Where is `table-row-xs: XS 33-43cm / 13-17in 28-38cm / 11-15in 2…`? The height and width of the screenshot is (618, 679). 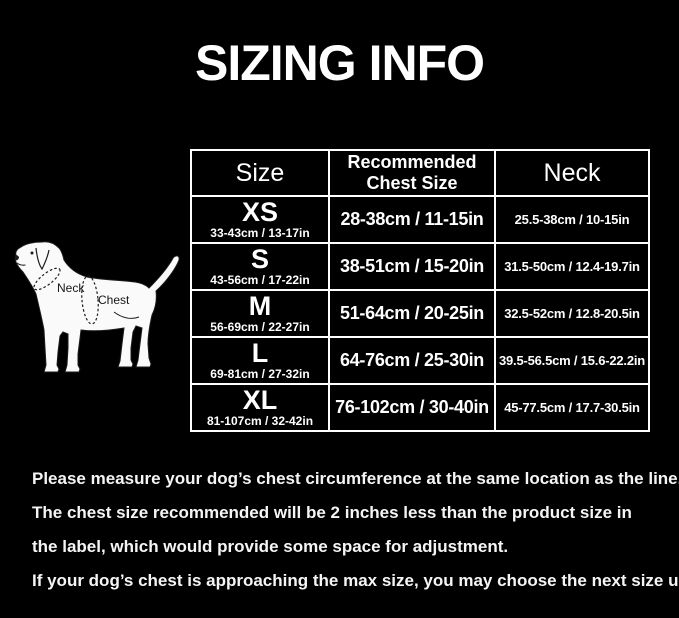 table-row-xs: XS 33-43cm / 13-17in 28-38cm / 11-15in 2… is located at coordinates (420, 219).